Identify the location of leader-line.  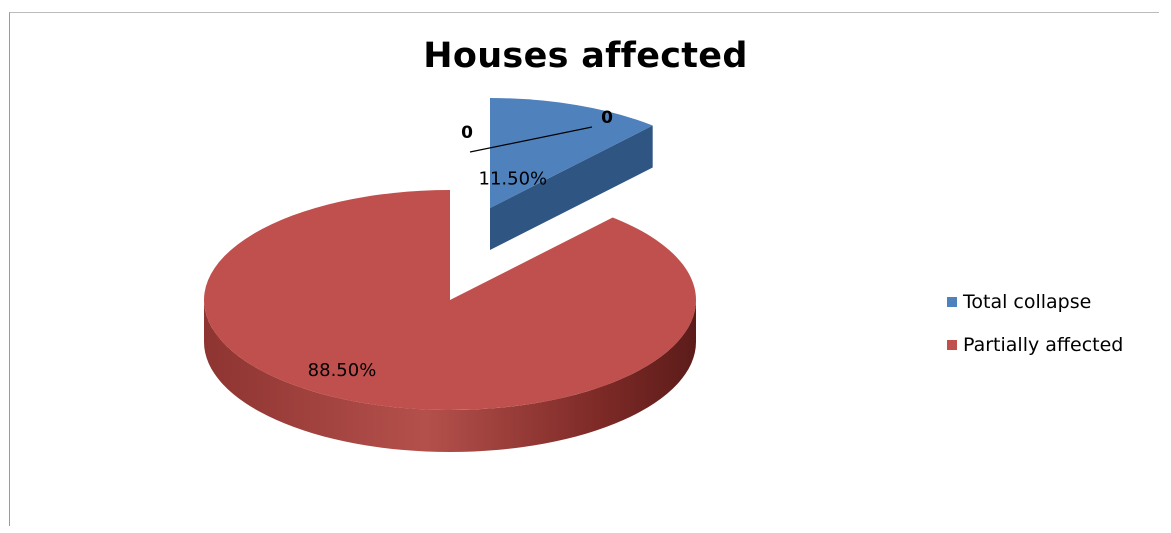
(531, 139).